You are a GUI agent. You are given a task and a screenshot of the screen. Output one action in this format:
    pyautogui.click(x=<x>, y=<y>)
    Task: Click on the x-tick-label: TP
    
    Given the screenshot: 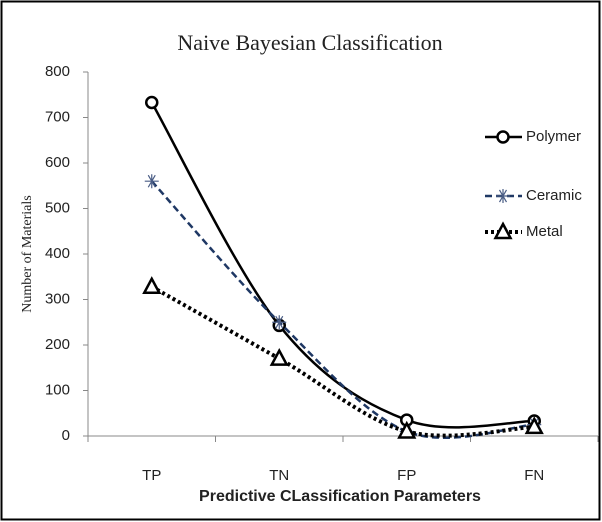 What is the action you would take?
    pyautogui.click(x=151, y=475)
    